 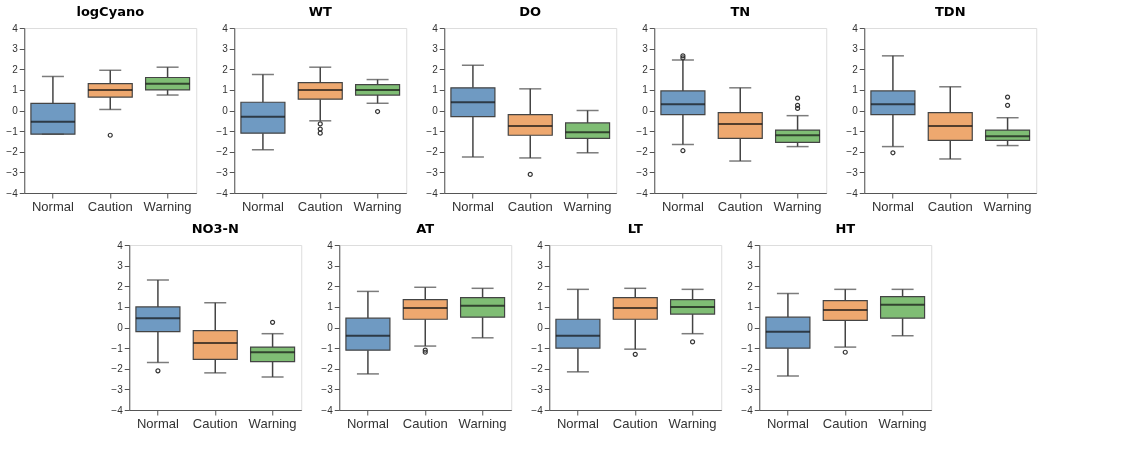 What do you see at coordinates (425, 228) in the screenshot?
I see `chart-title: AT` at bounding box center [425, 228].